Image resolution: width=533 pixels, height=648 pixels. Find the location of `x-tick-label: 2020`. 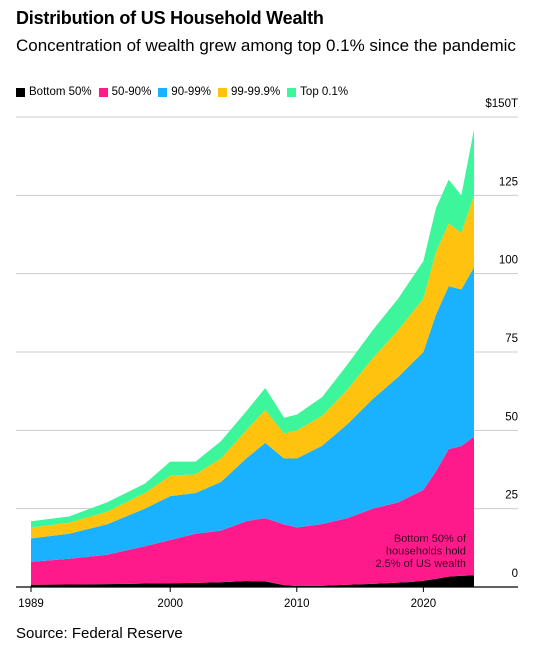

x-tick-label: 2020 is located at coordinates (424, 604).